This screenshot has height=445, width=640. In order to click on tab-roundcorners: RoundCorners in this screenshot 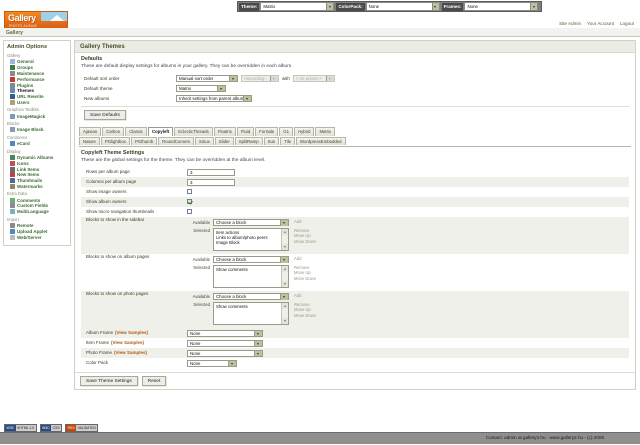, I will do `click(176, 141)`.